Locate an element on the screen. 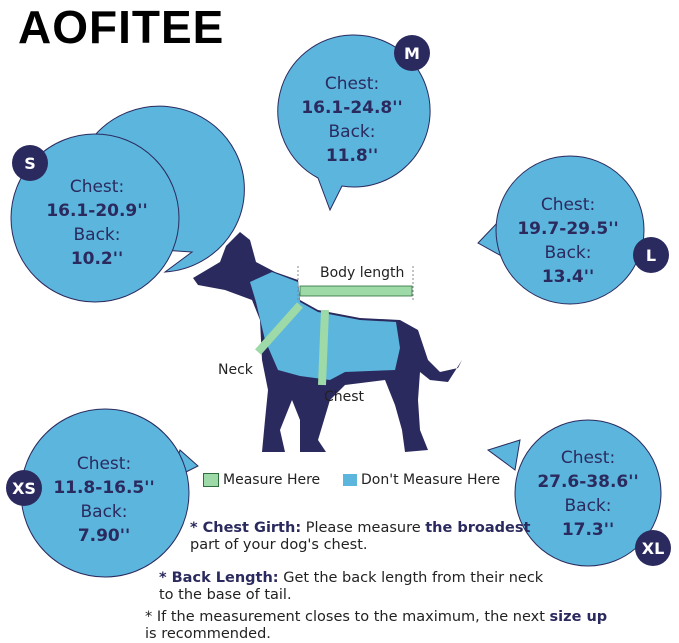  size-badge-l: L is located at coordinates (651, 255).